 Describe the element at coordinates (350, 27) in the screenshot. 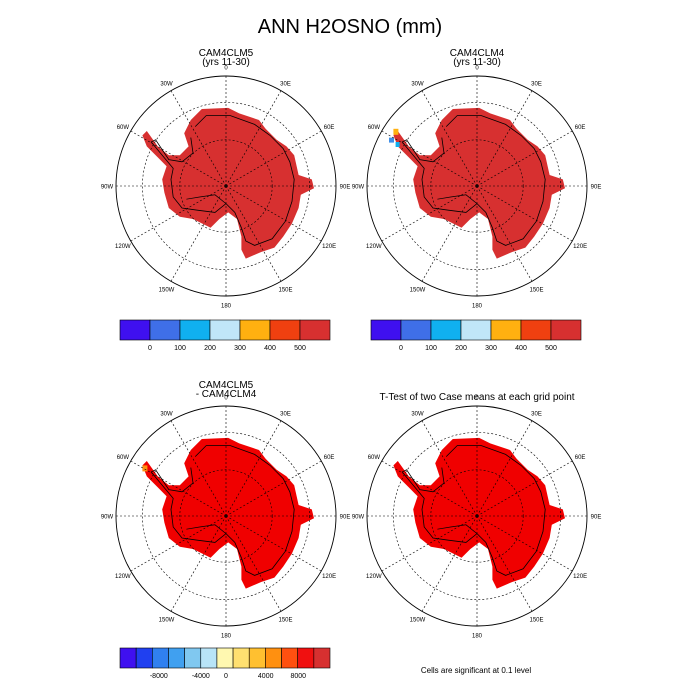

I see `figure-title: ANN H2OSNO (mm)` at that location.